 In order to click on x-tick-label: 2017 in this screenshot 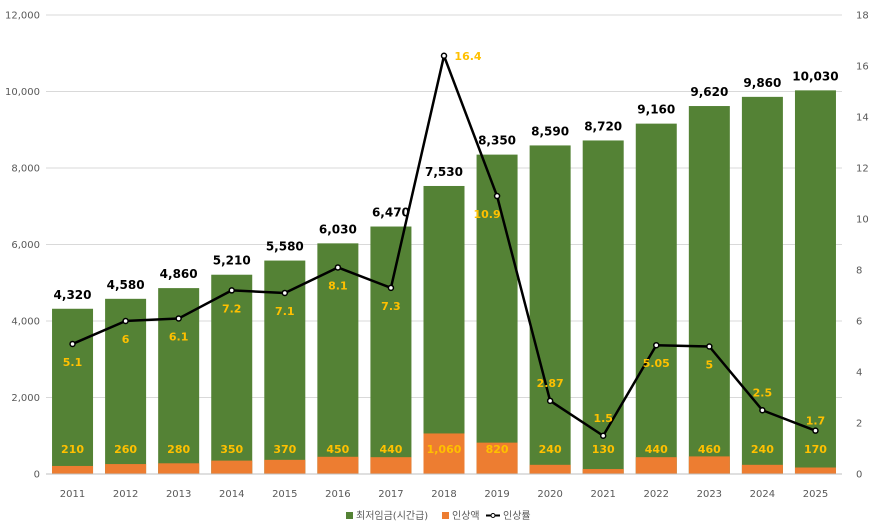, I will do `click(390, 494)`.